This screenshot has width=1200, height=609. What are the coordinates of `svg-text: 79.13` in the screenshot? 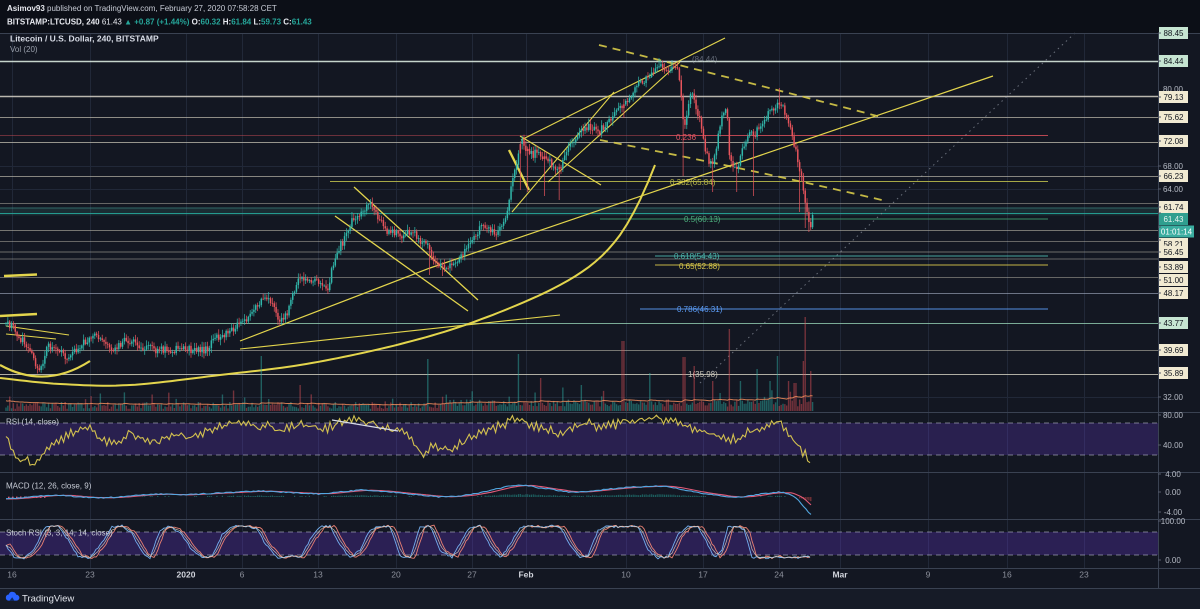 It's located at (1173, 97).